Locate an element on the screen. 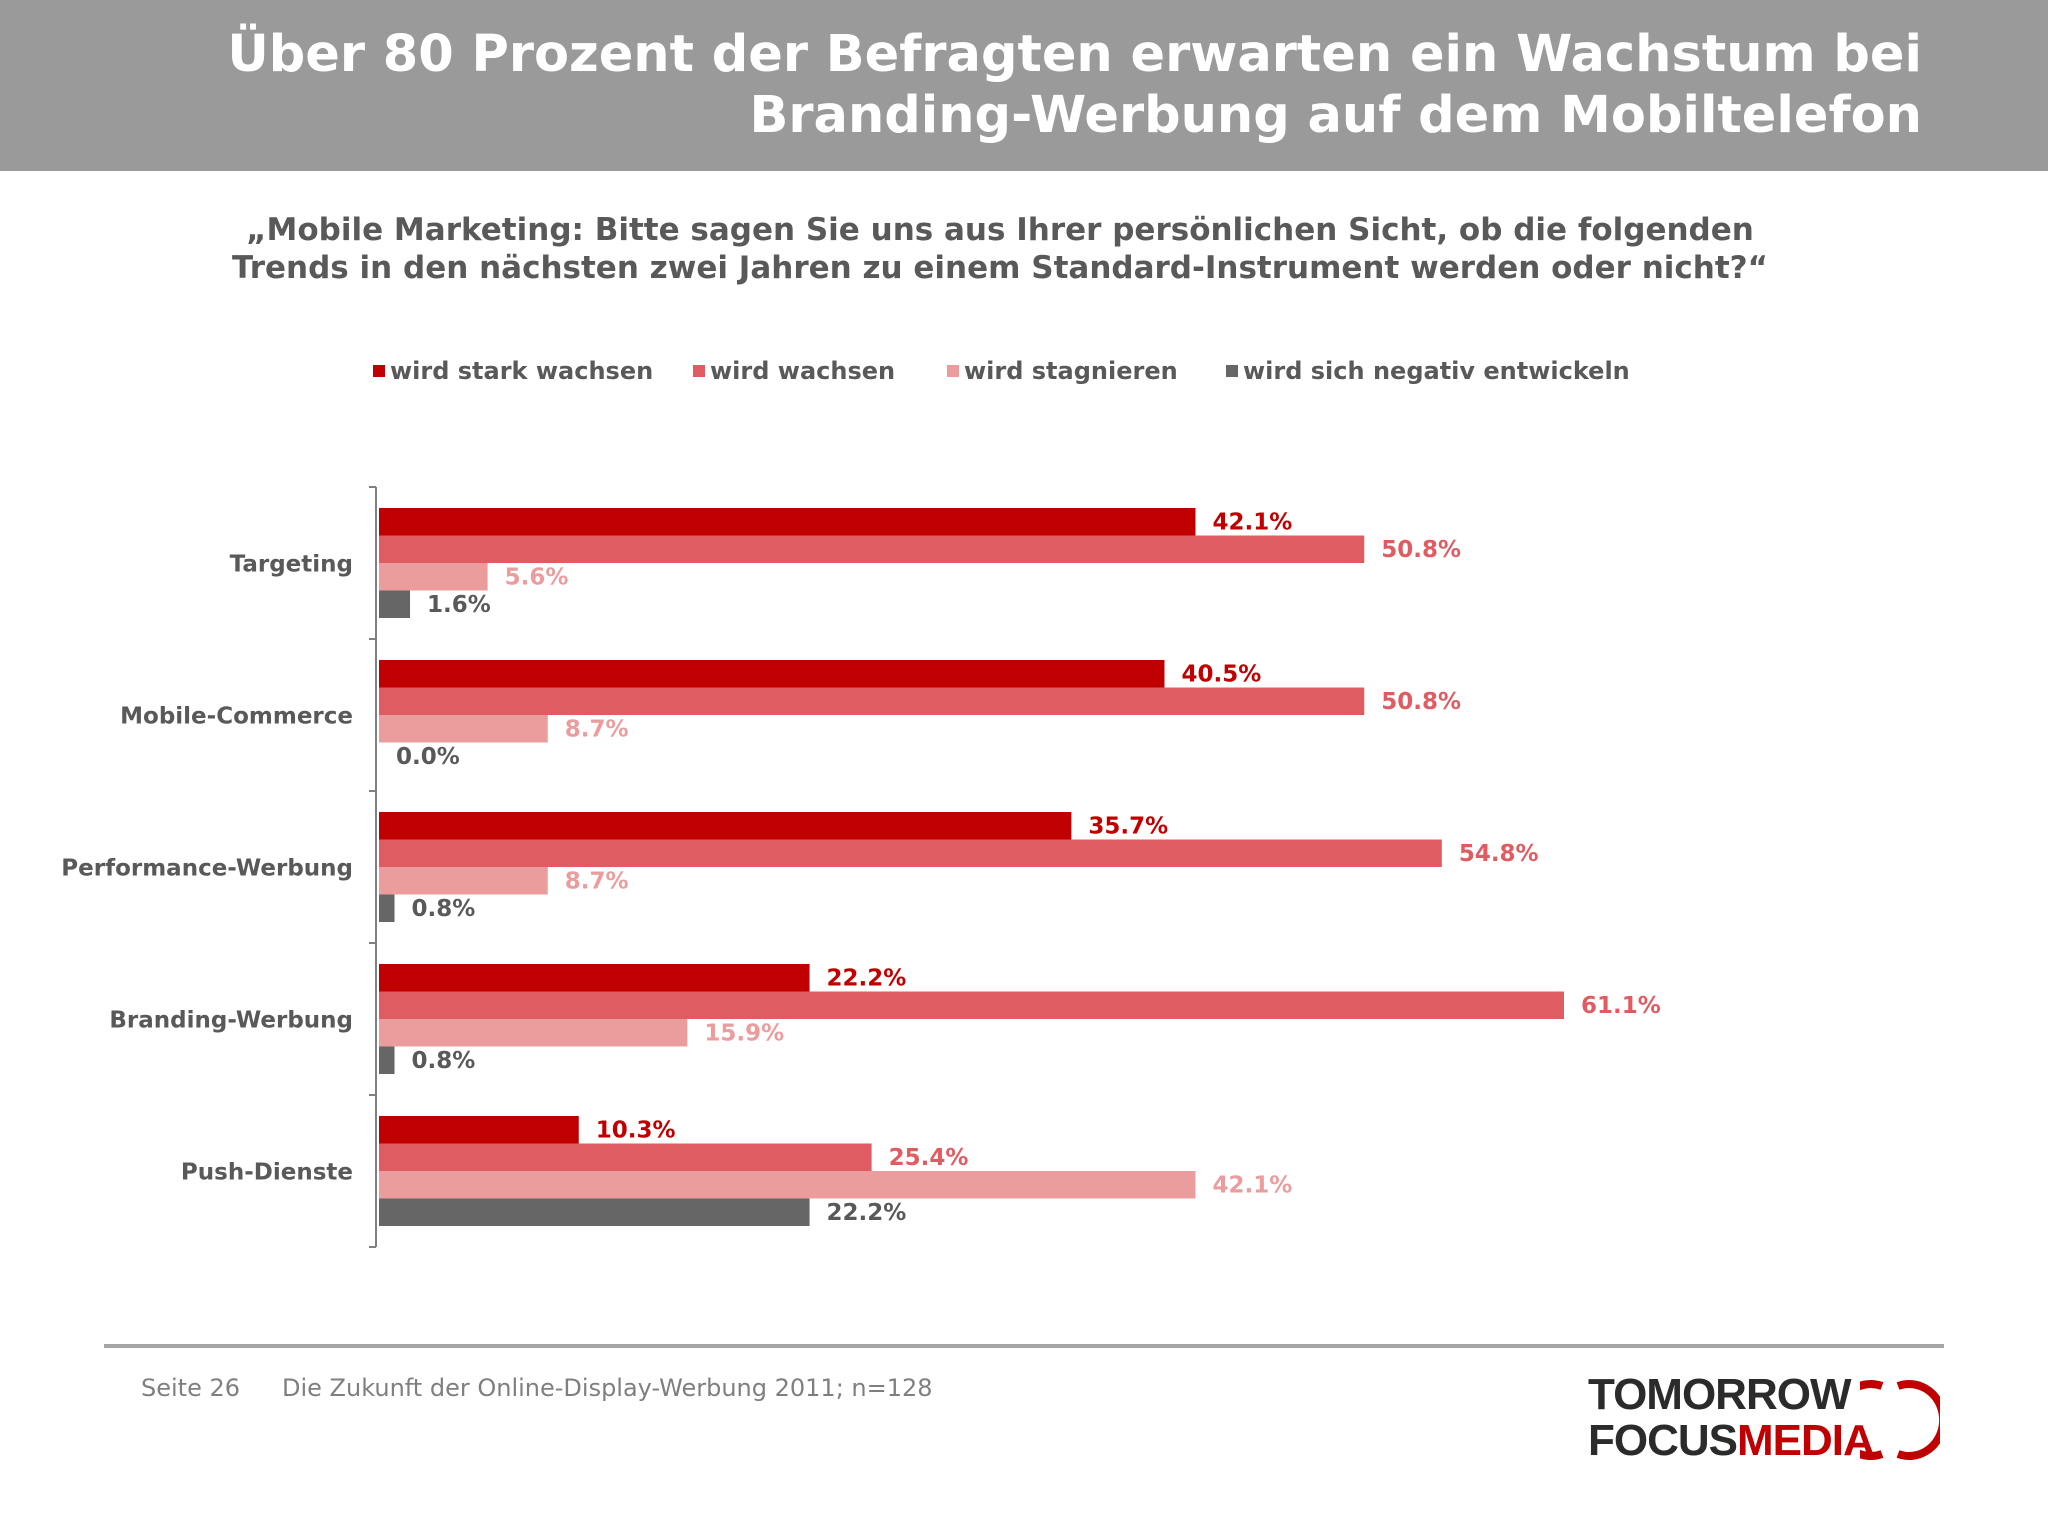 Image resolution: width=2048 pixels, height=1536 pixels. company-logo: TOMORROW FOCUSMEDIA is located at coordinates (1768, 1425).